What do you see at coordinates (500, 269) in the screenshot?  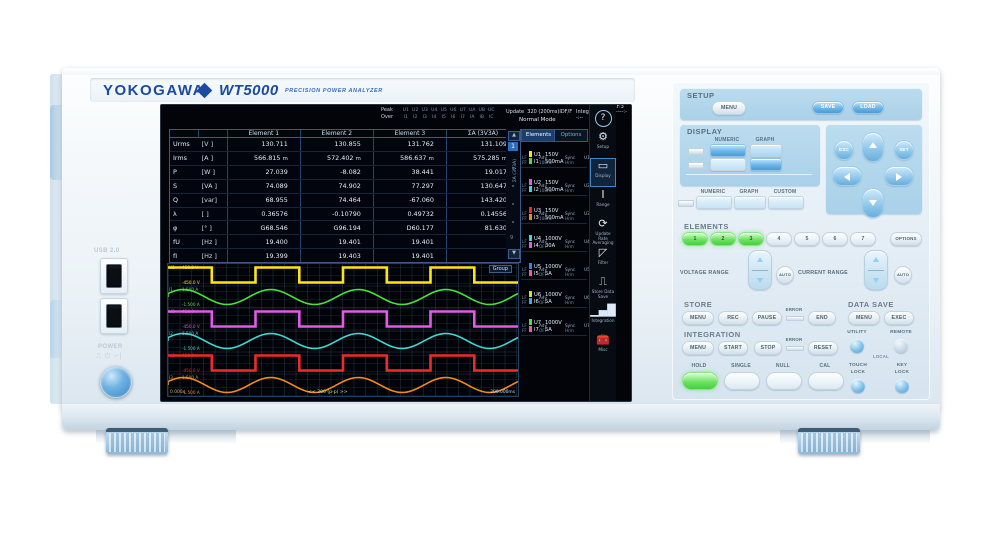 I see `waveform-group-tag: Group` at bounding box center [500, 269].